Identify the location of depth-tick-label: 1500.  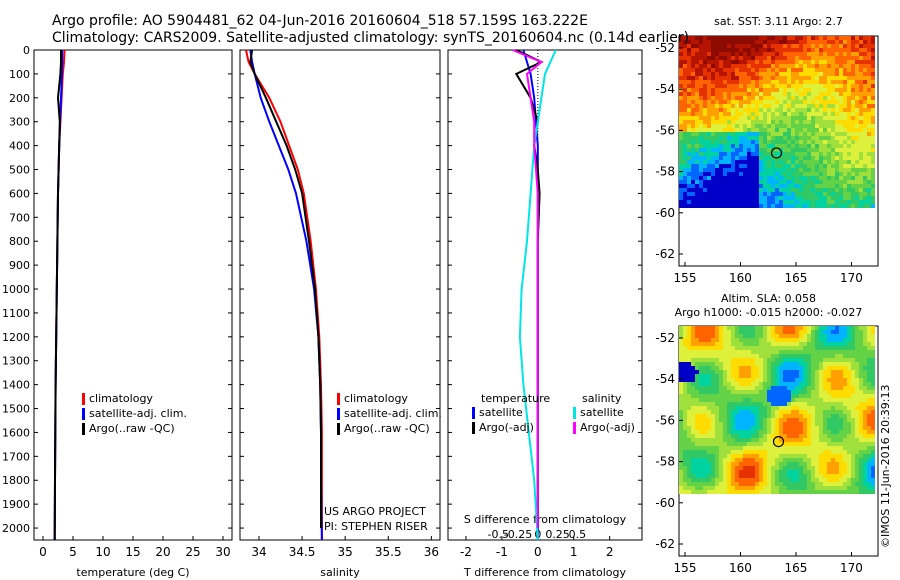
(16, 409).